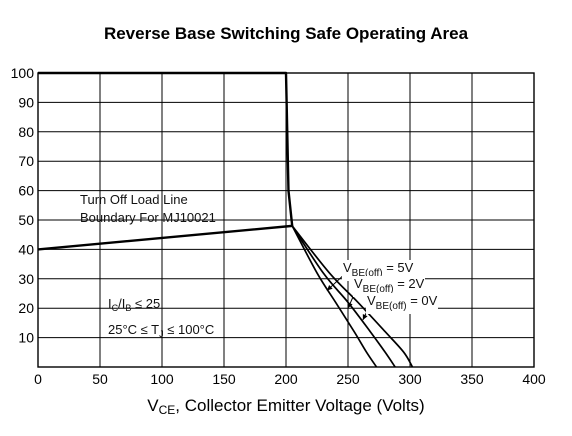  I want to click on condition-ic-ib: IC/IB ≤ 25, so click(134, 306).